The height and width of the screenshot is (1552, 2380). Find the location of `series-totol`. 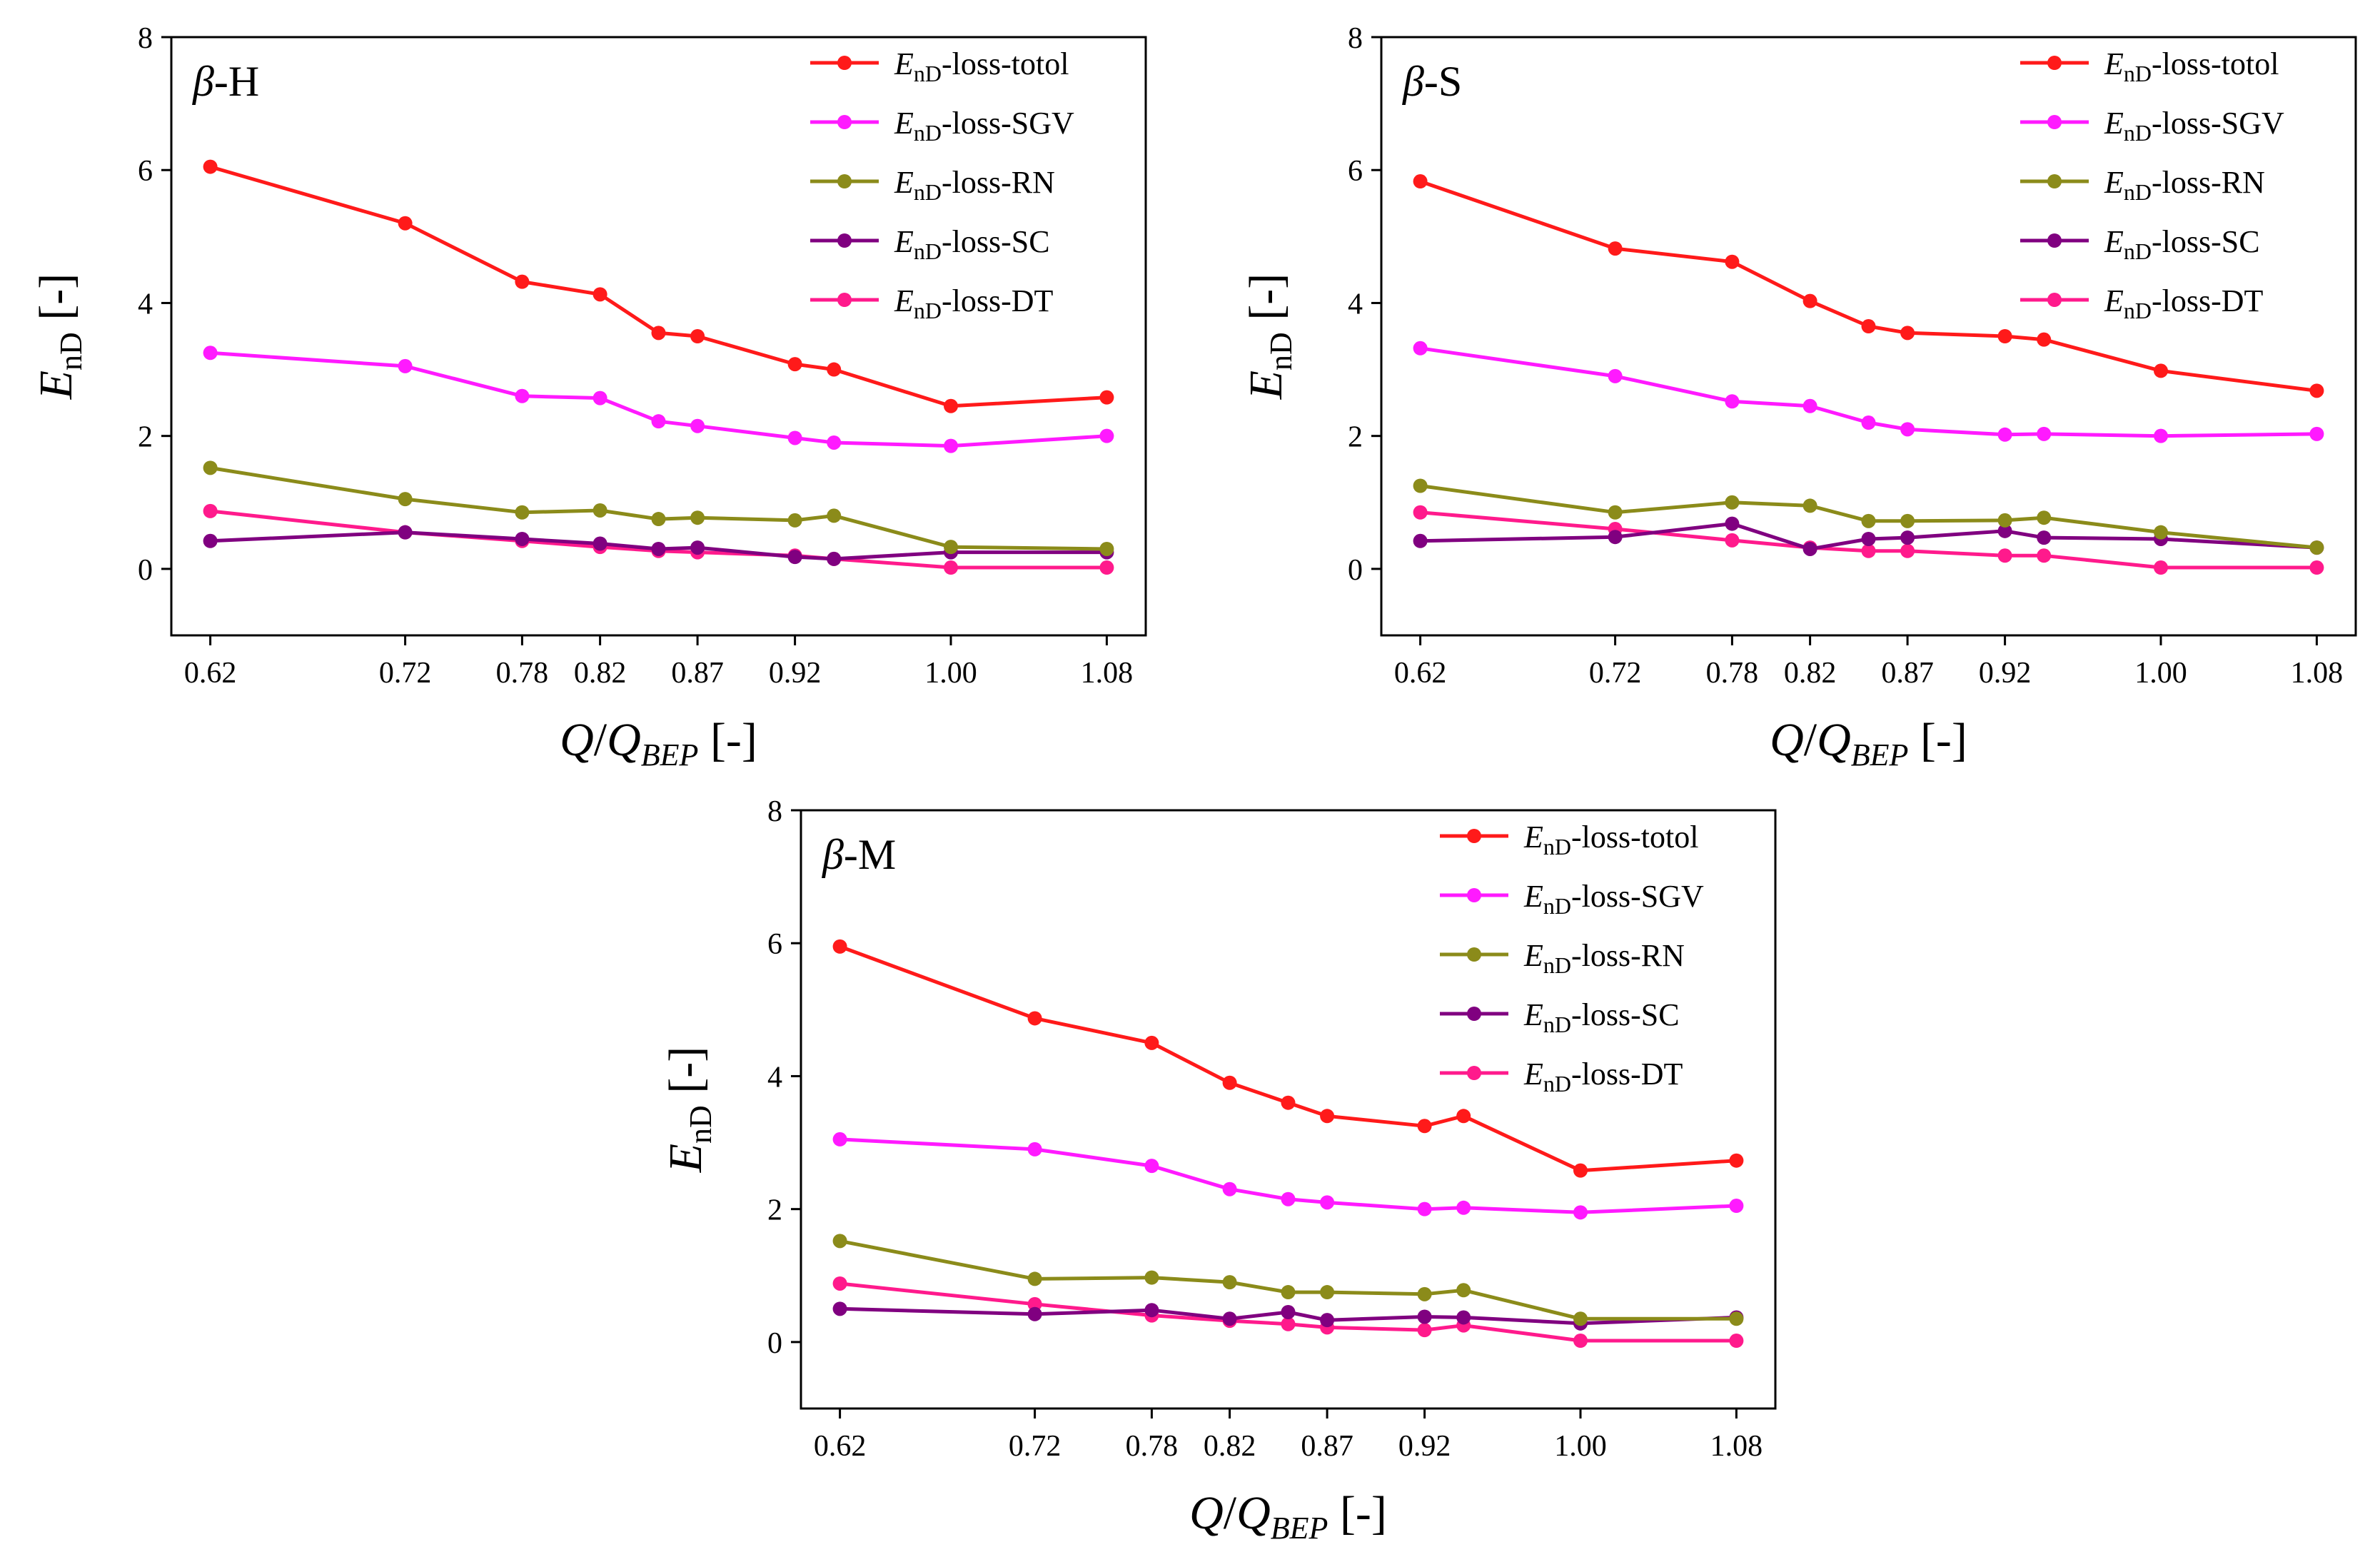

series-totol is located at coordinates (658, 286).